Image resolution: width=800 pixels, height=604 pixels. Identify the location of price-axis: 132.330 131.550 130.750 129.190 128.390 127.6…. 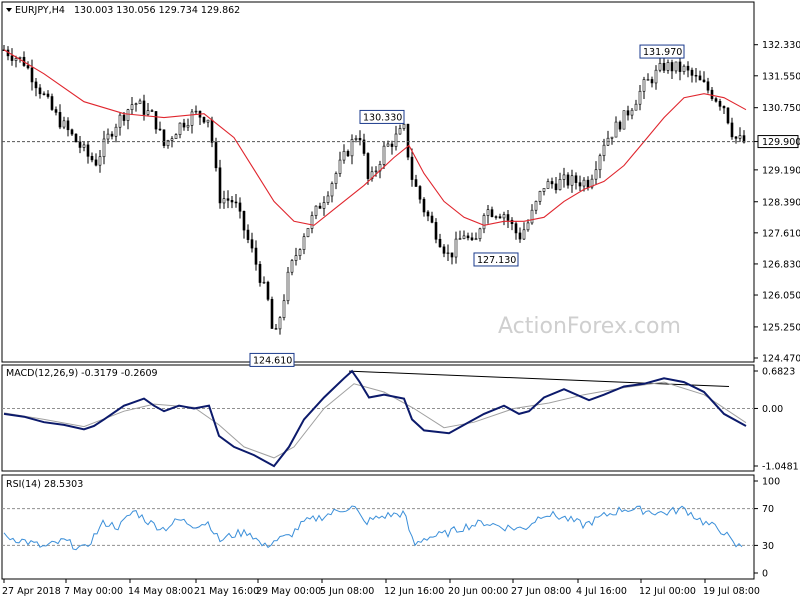
(777, 202).